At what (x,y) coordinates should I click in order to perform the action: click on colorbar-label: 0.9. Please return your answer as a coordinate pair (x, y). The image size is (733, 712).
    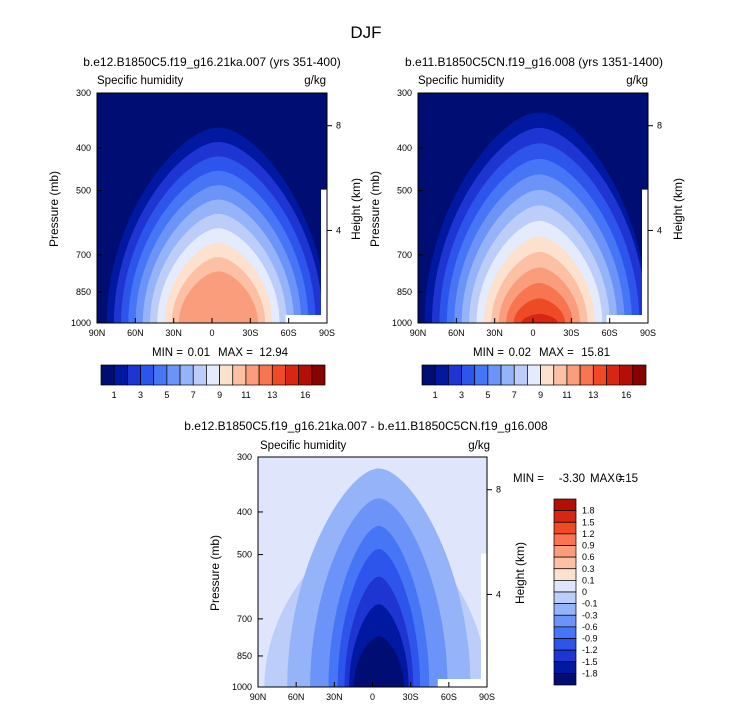
    Looking at the image, I should click on (588, 546).